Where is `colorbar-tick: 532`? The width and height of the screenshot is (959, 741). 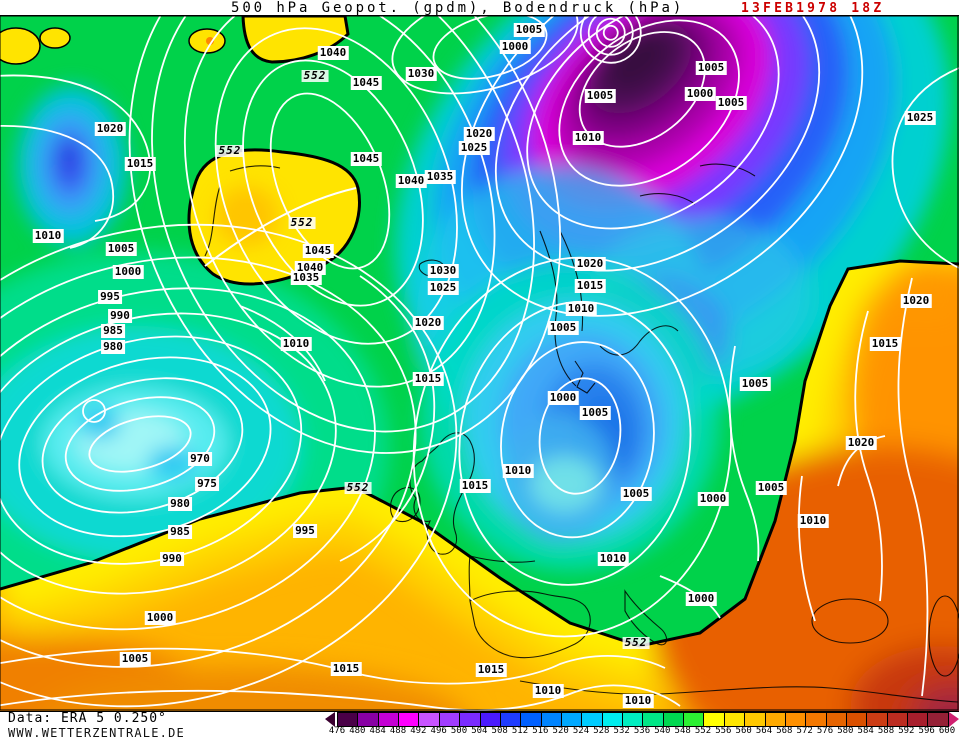
colorbar-tick: 532 is located at coordinates (621, 731).